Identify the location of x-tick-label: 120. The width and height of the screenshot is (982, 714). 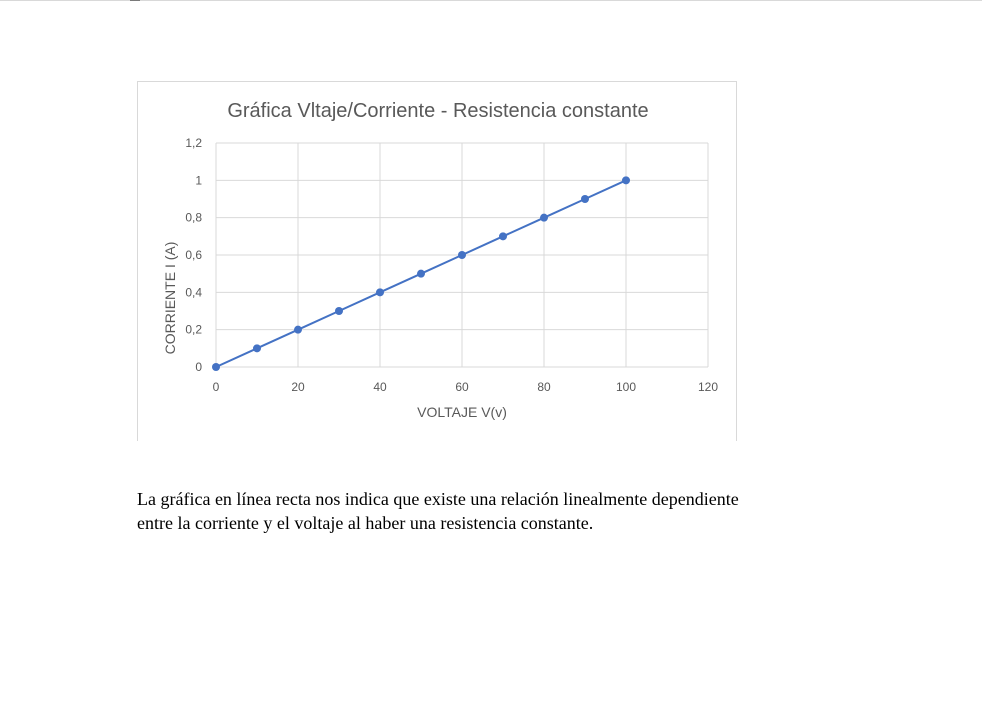
(708, 387).